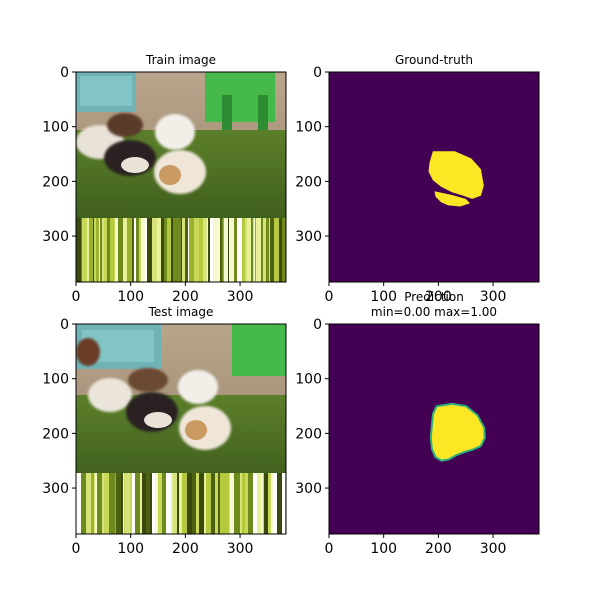 The height and width of the screenshot is (600, 600). What do you see at coordinates (181, 429) in the screenshot?
I see `axes-frame` at bounding box center [181, 429].